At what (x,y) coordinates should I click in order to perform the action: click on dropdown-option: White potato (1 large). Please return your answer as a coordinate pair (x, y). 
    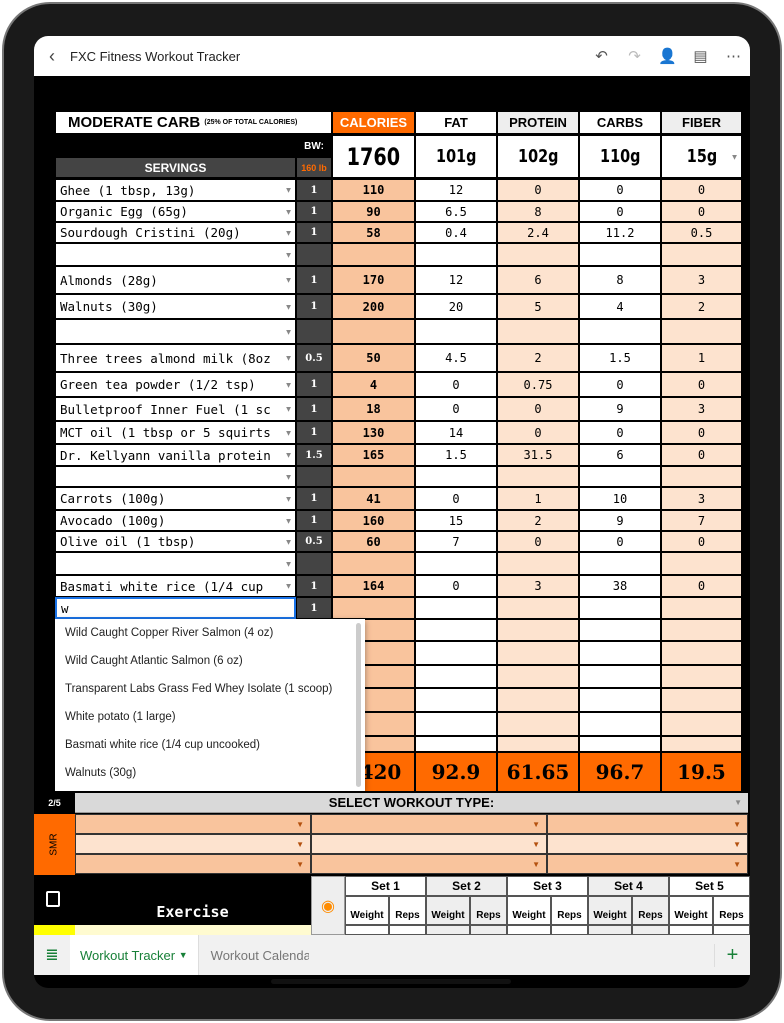
    Looking at the image, I should click on (120, 717).